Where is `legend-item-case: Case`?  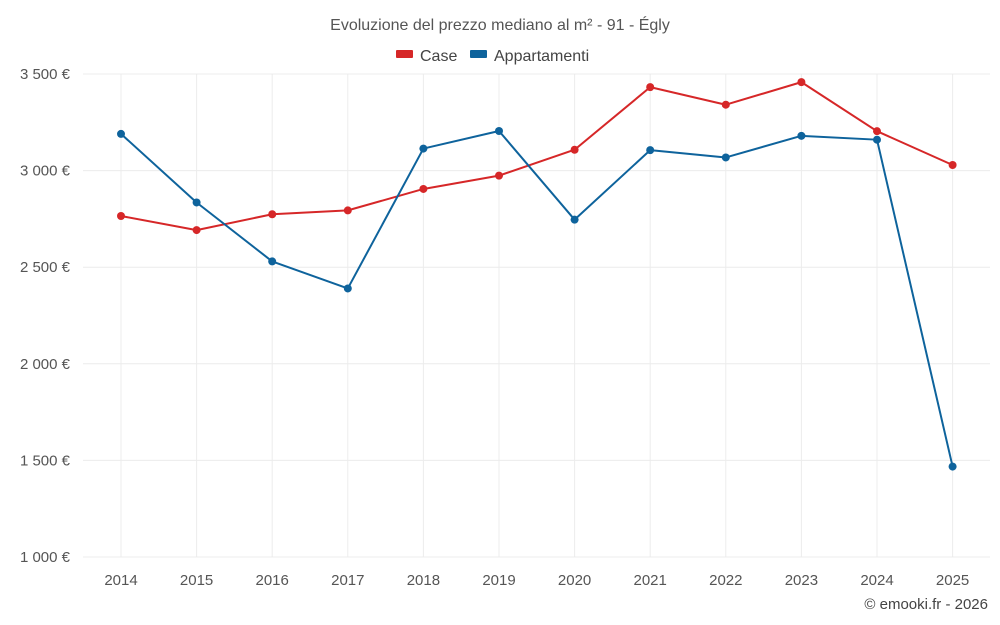 legend-item-case: Case is located at coordinates (426, 56).